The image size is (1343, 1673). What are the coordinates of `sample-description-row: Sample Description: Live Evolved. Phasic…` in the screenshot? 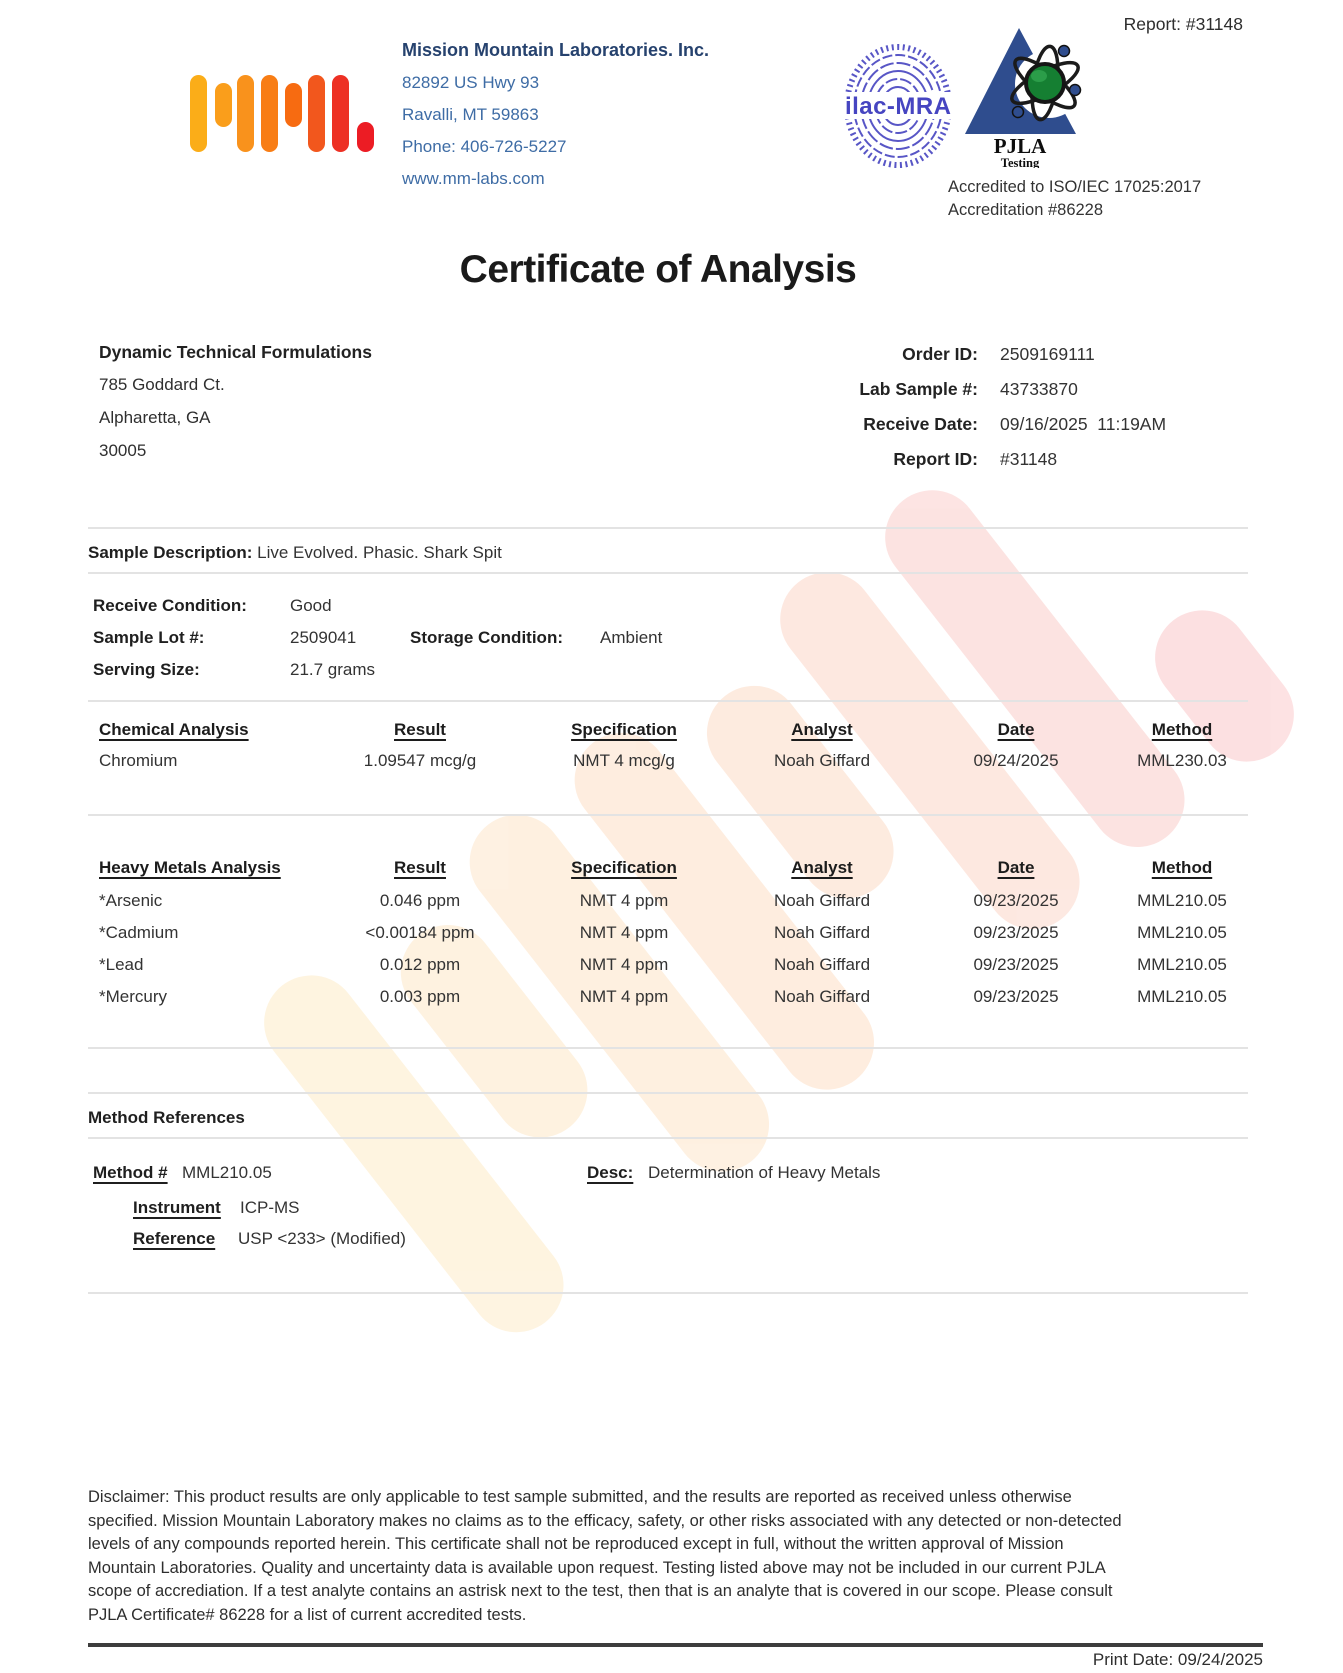 It's located at (668, 553).